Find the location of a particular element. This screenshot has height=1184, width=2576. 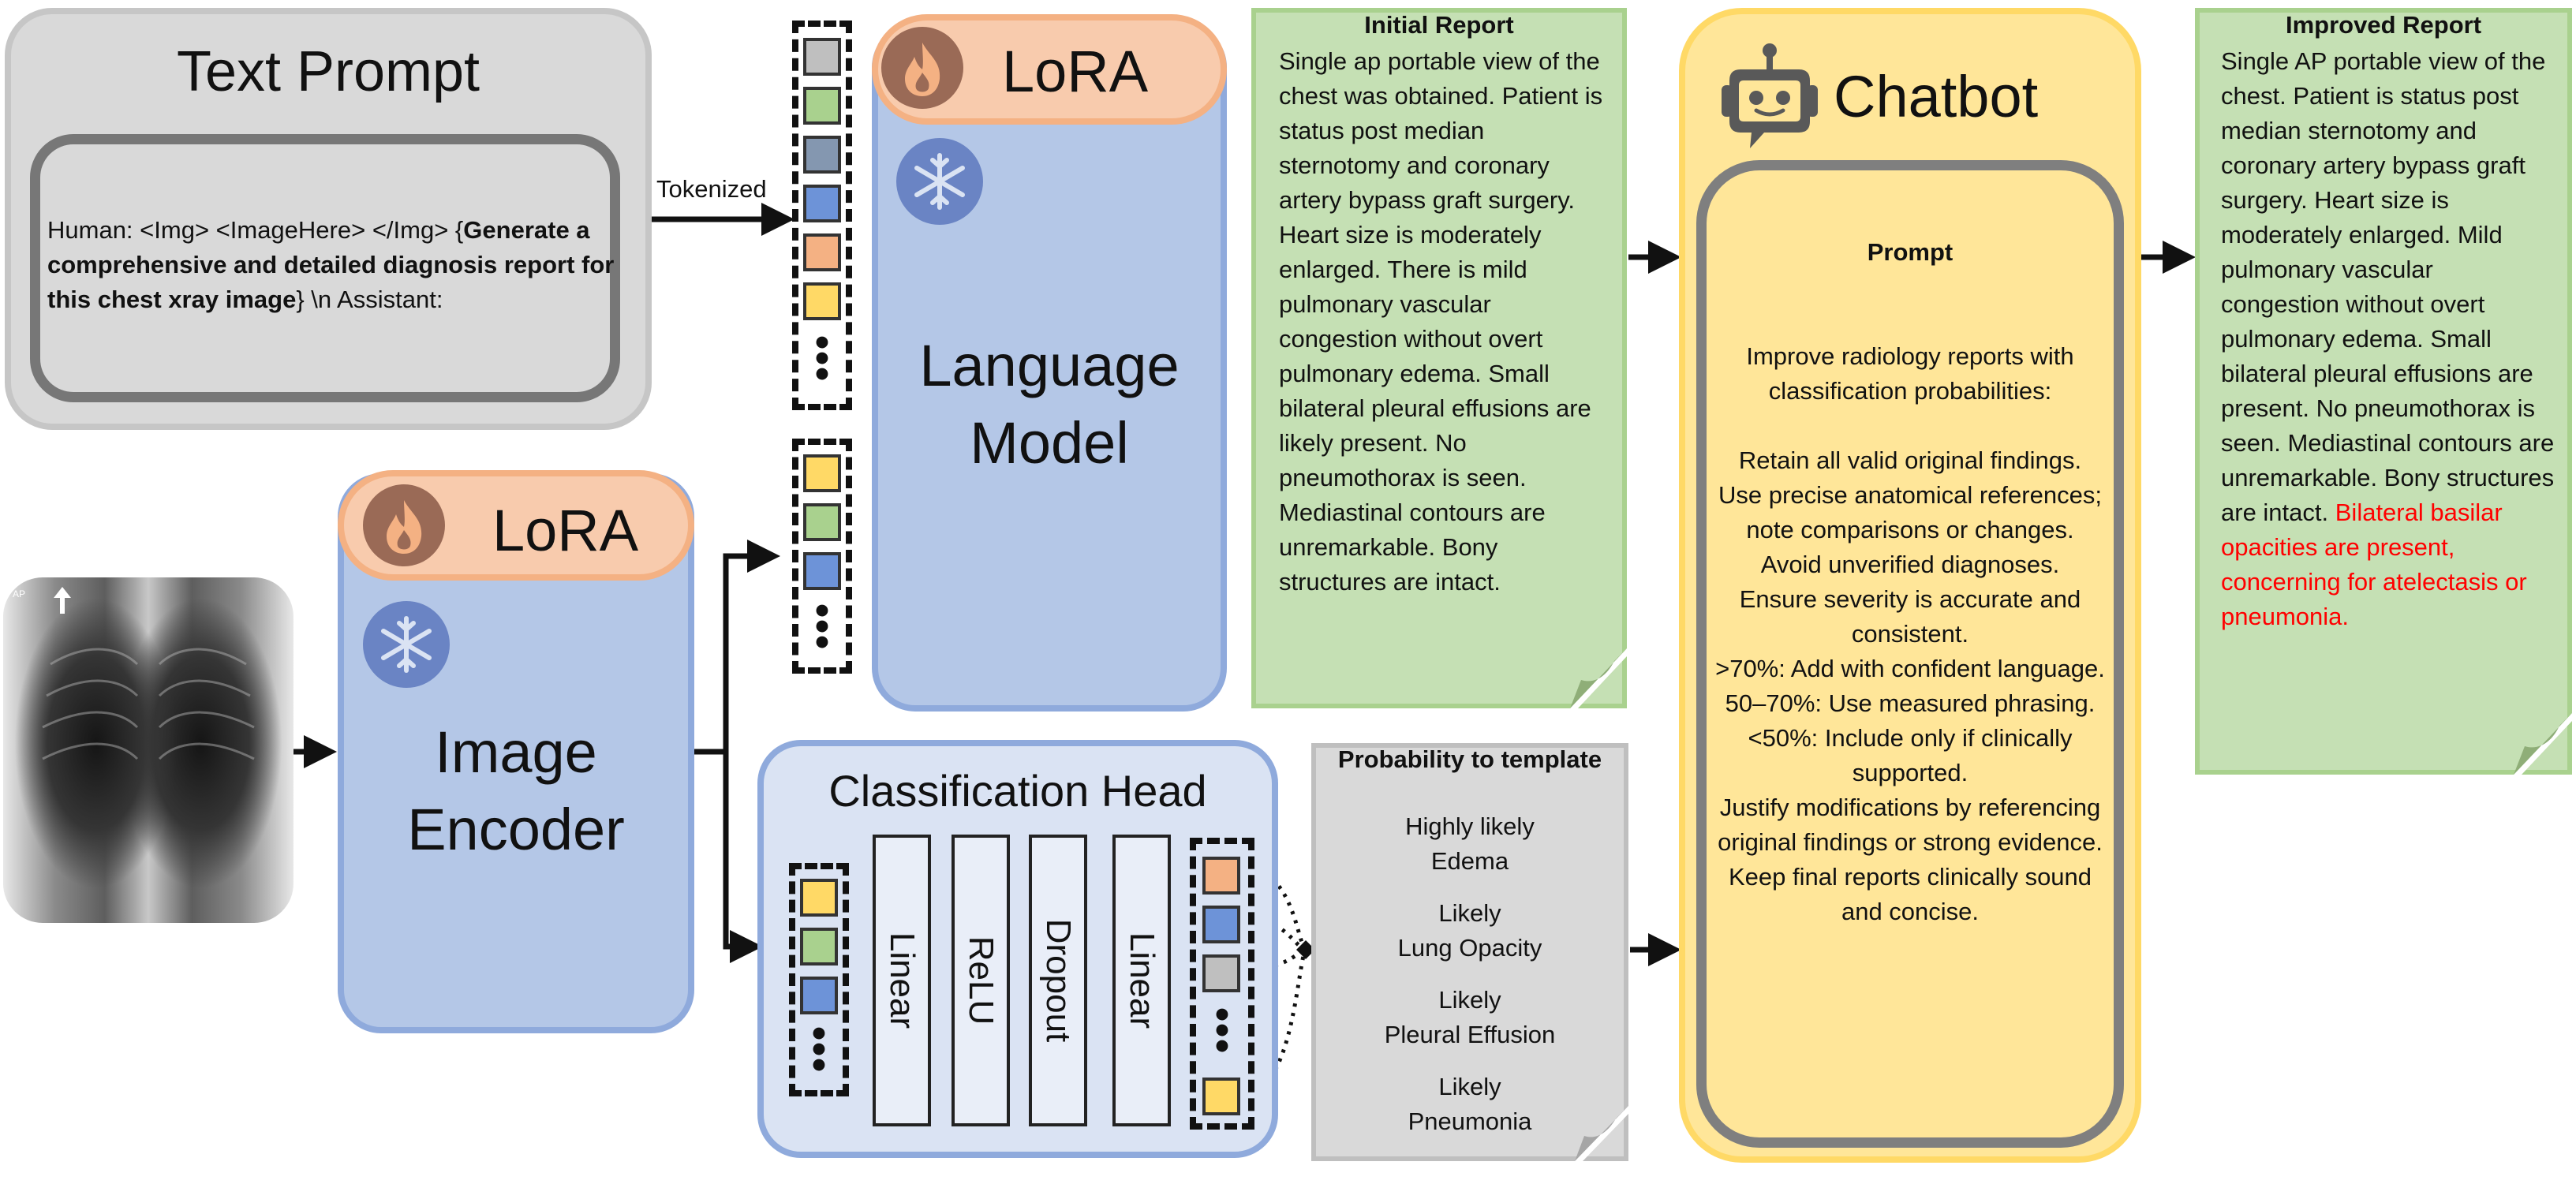

xray-orientation-arrow is located at coordinates (62, 600).